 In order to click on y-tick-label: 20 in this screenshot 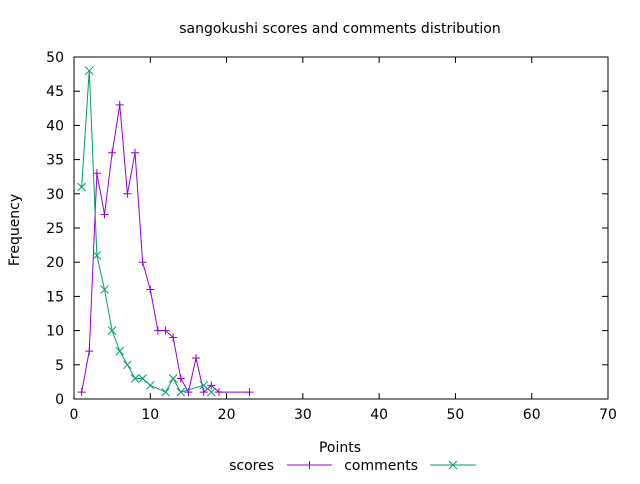, I will do `click(55, 263)`.